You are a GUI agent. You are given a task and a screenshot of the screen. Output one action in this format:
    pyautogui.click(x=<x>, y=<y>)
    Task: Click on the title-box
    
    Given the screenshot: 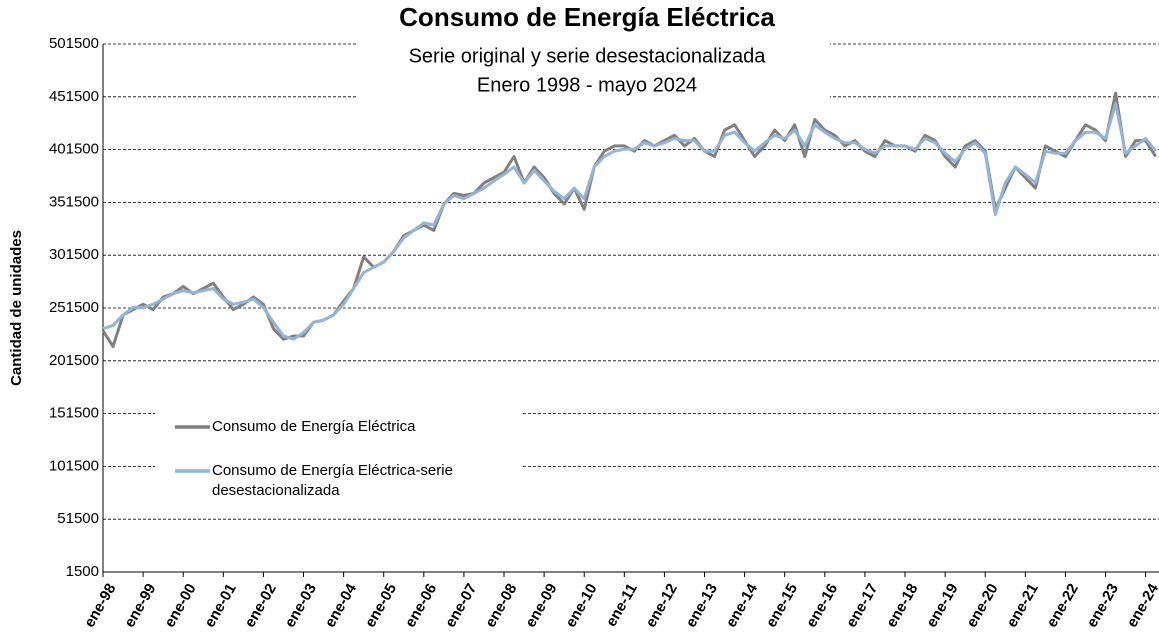 What is the action you would take?
    pyautogui.click(x=594, y=50)
    